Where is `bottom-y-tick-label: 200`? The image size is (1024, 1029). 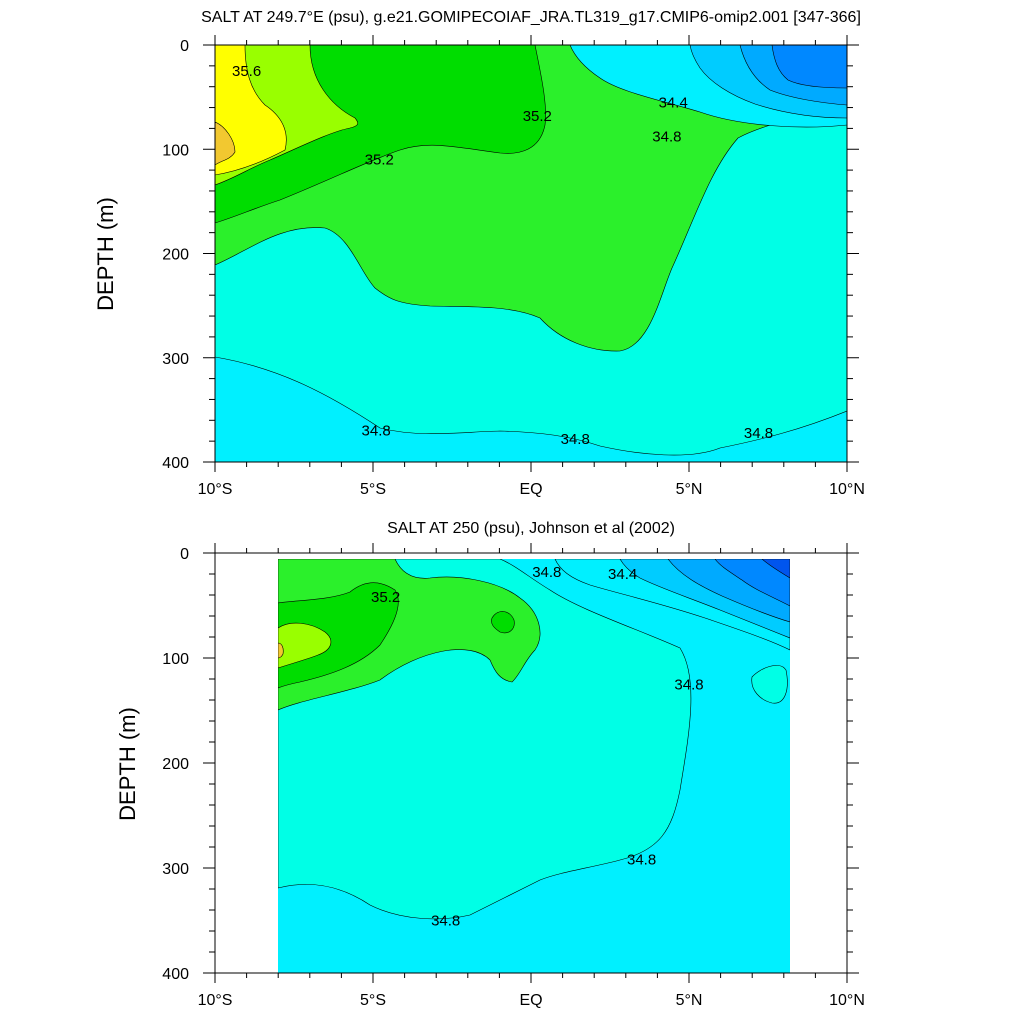
bottom-y-tick-label: 200 is located at coordinates (175, 764).